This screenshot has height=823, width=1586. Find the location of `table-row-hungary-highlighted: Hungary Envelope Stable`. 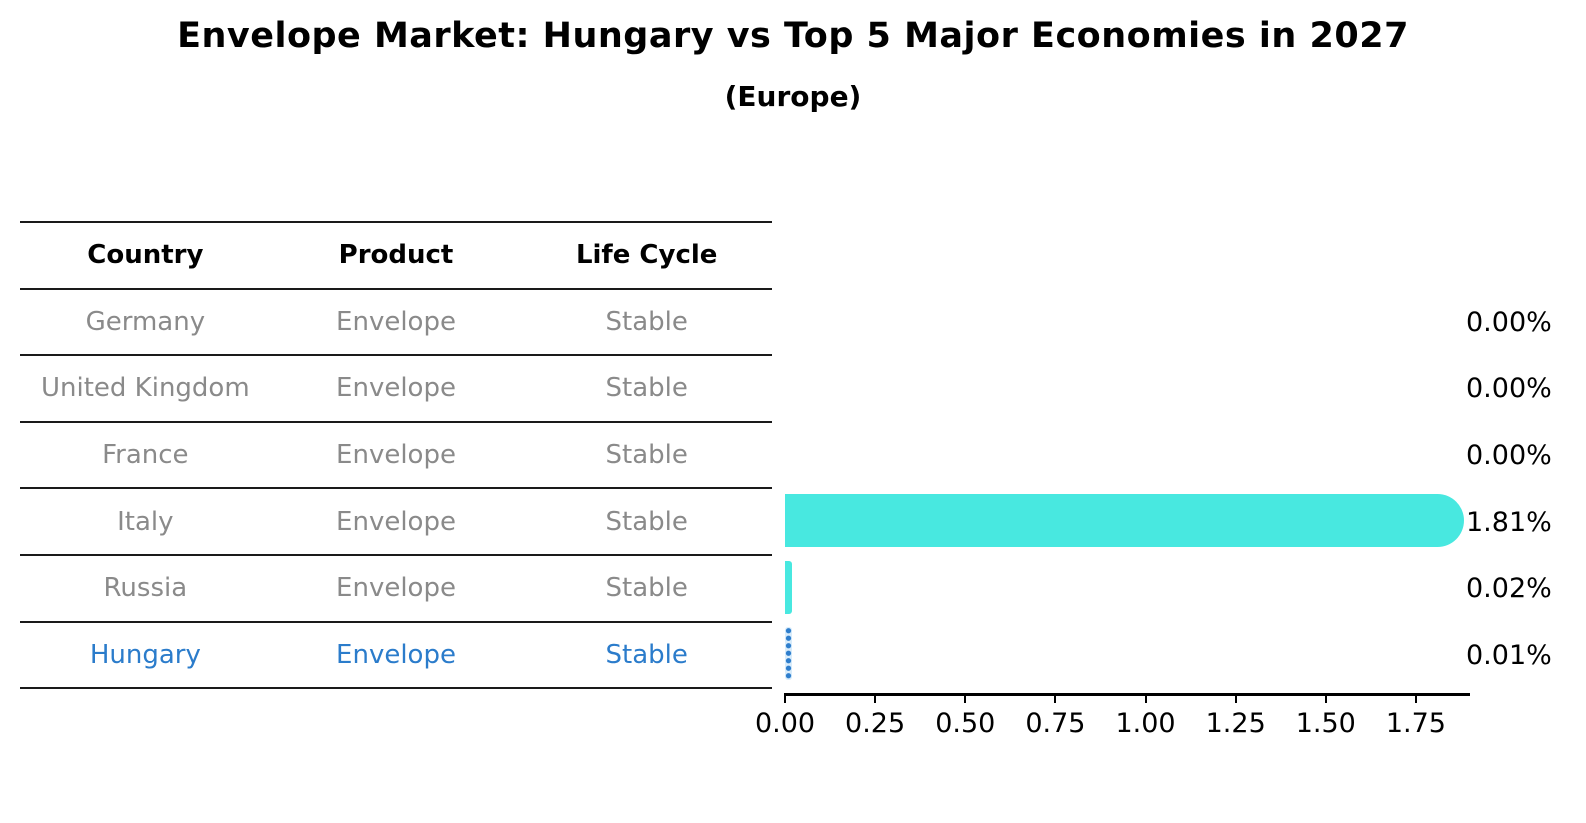

table-row-hungary-highlighted: Hungary Envelope Stable is located at coordinates (396, 655).